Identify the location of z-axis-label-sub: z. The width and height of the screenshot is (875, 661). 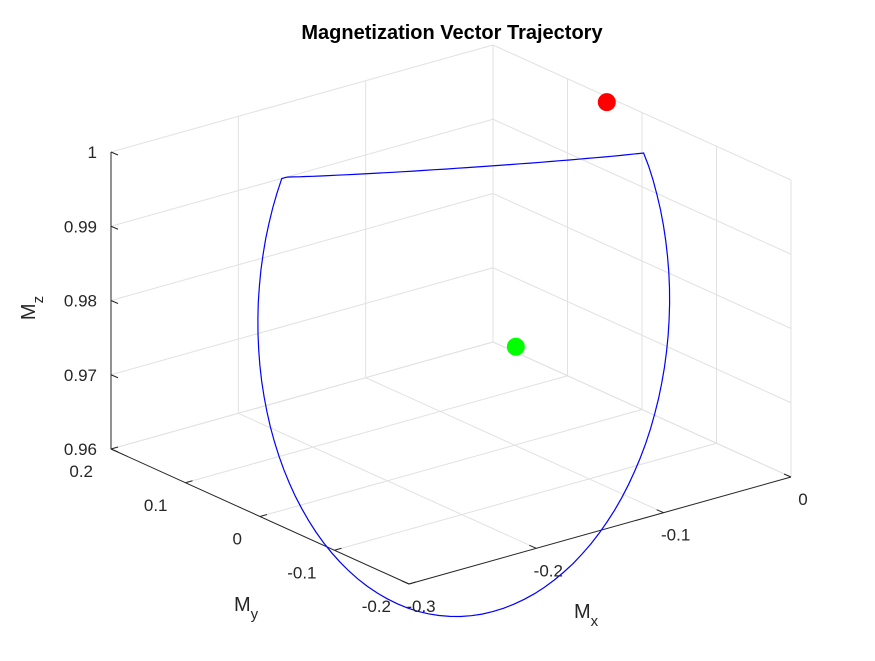
(38, 300).